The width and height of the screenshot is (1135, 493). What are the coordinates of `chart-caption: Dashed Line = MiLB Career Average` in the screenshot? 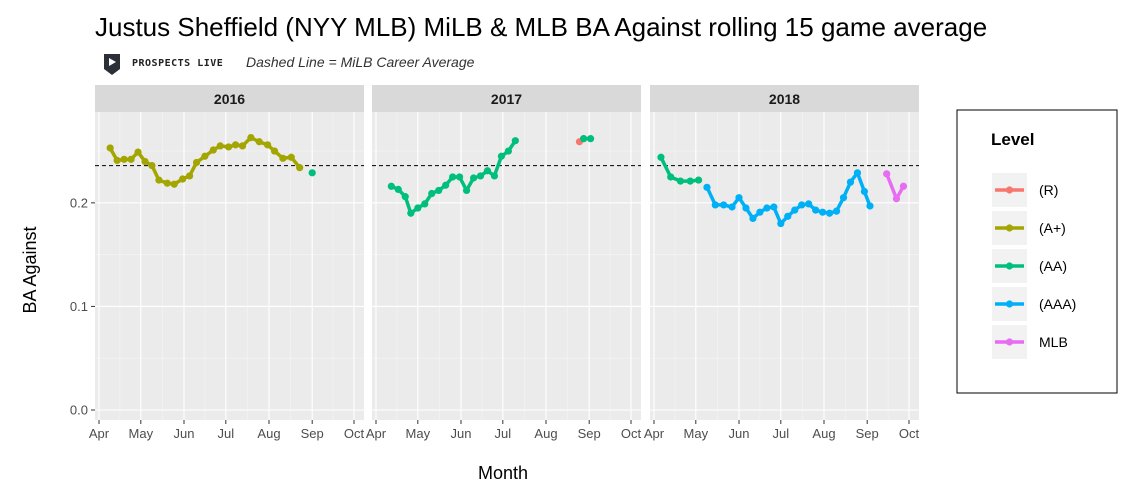 It's located at (360, 62).